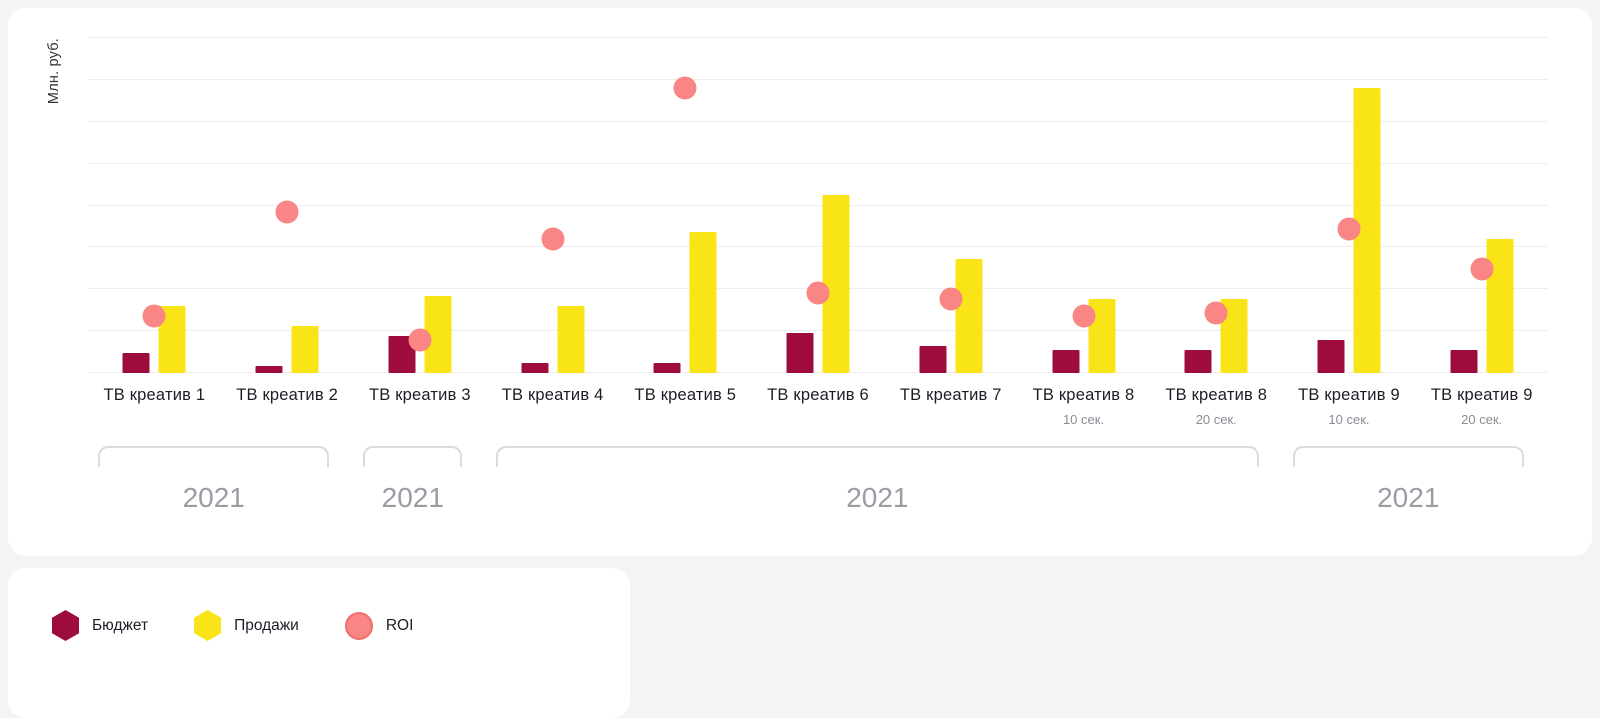 The image size is (1600, 718). I want to click on category-label-cell: ТВ креатив 5, so click(685, 406).